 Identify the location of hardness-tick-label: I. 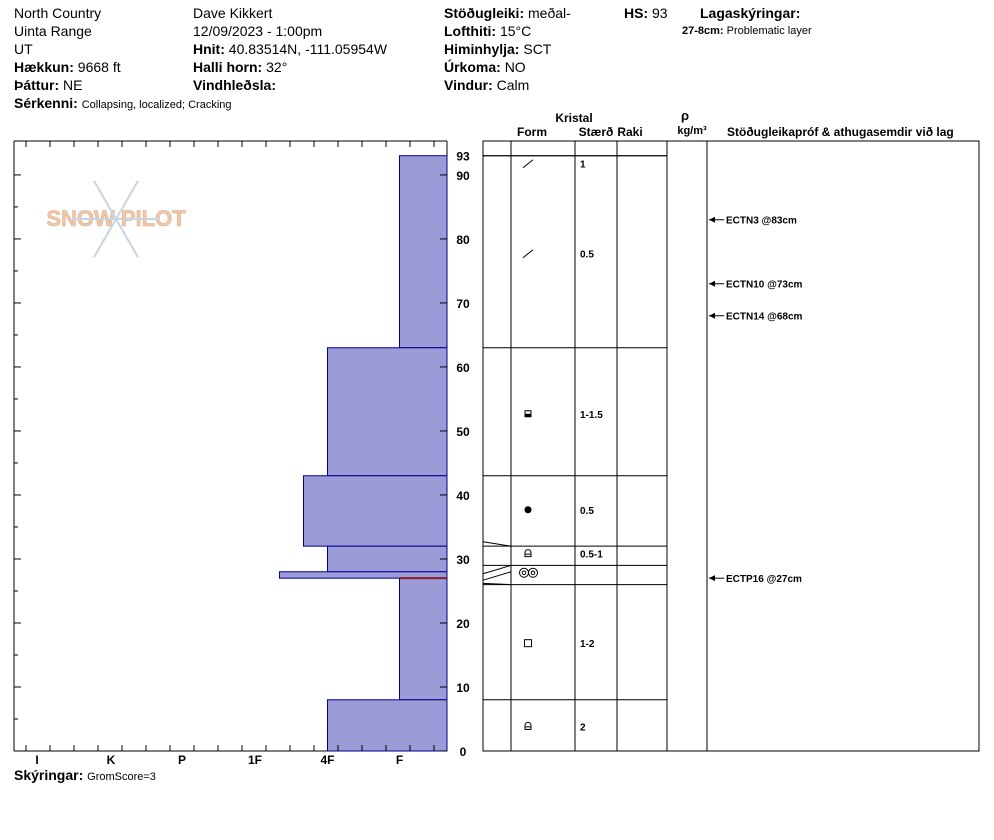
(36, 760).